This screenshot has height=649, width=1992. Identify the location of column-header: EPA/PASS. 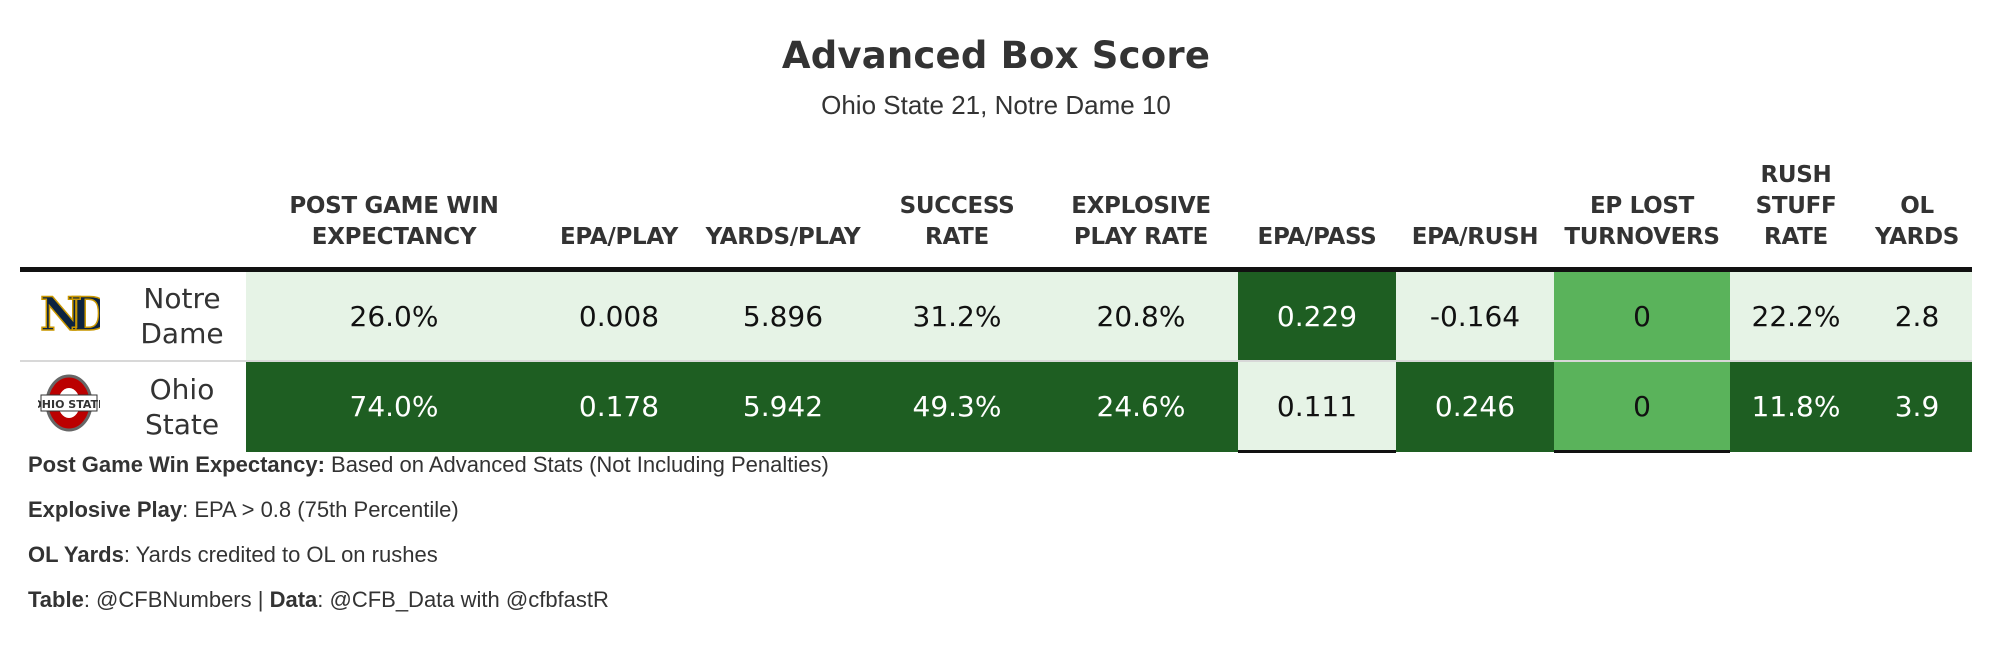
(1317, 236).